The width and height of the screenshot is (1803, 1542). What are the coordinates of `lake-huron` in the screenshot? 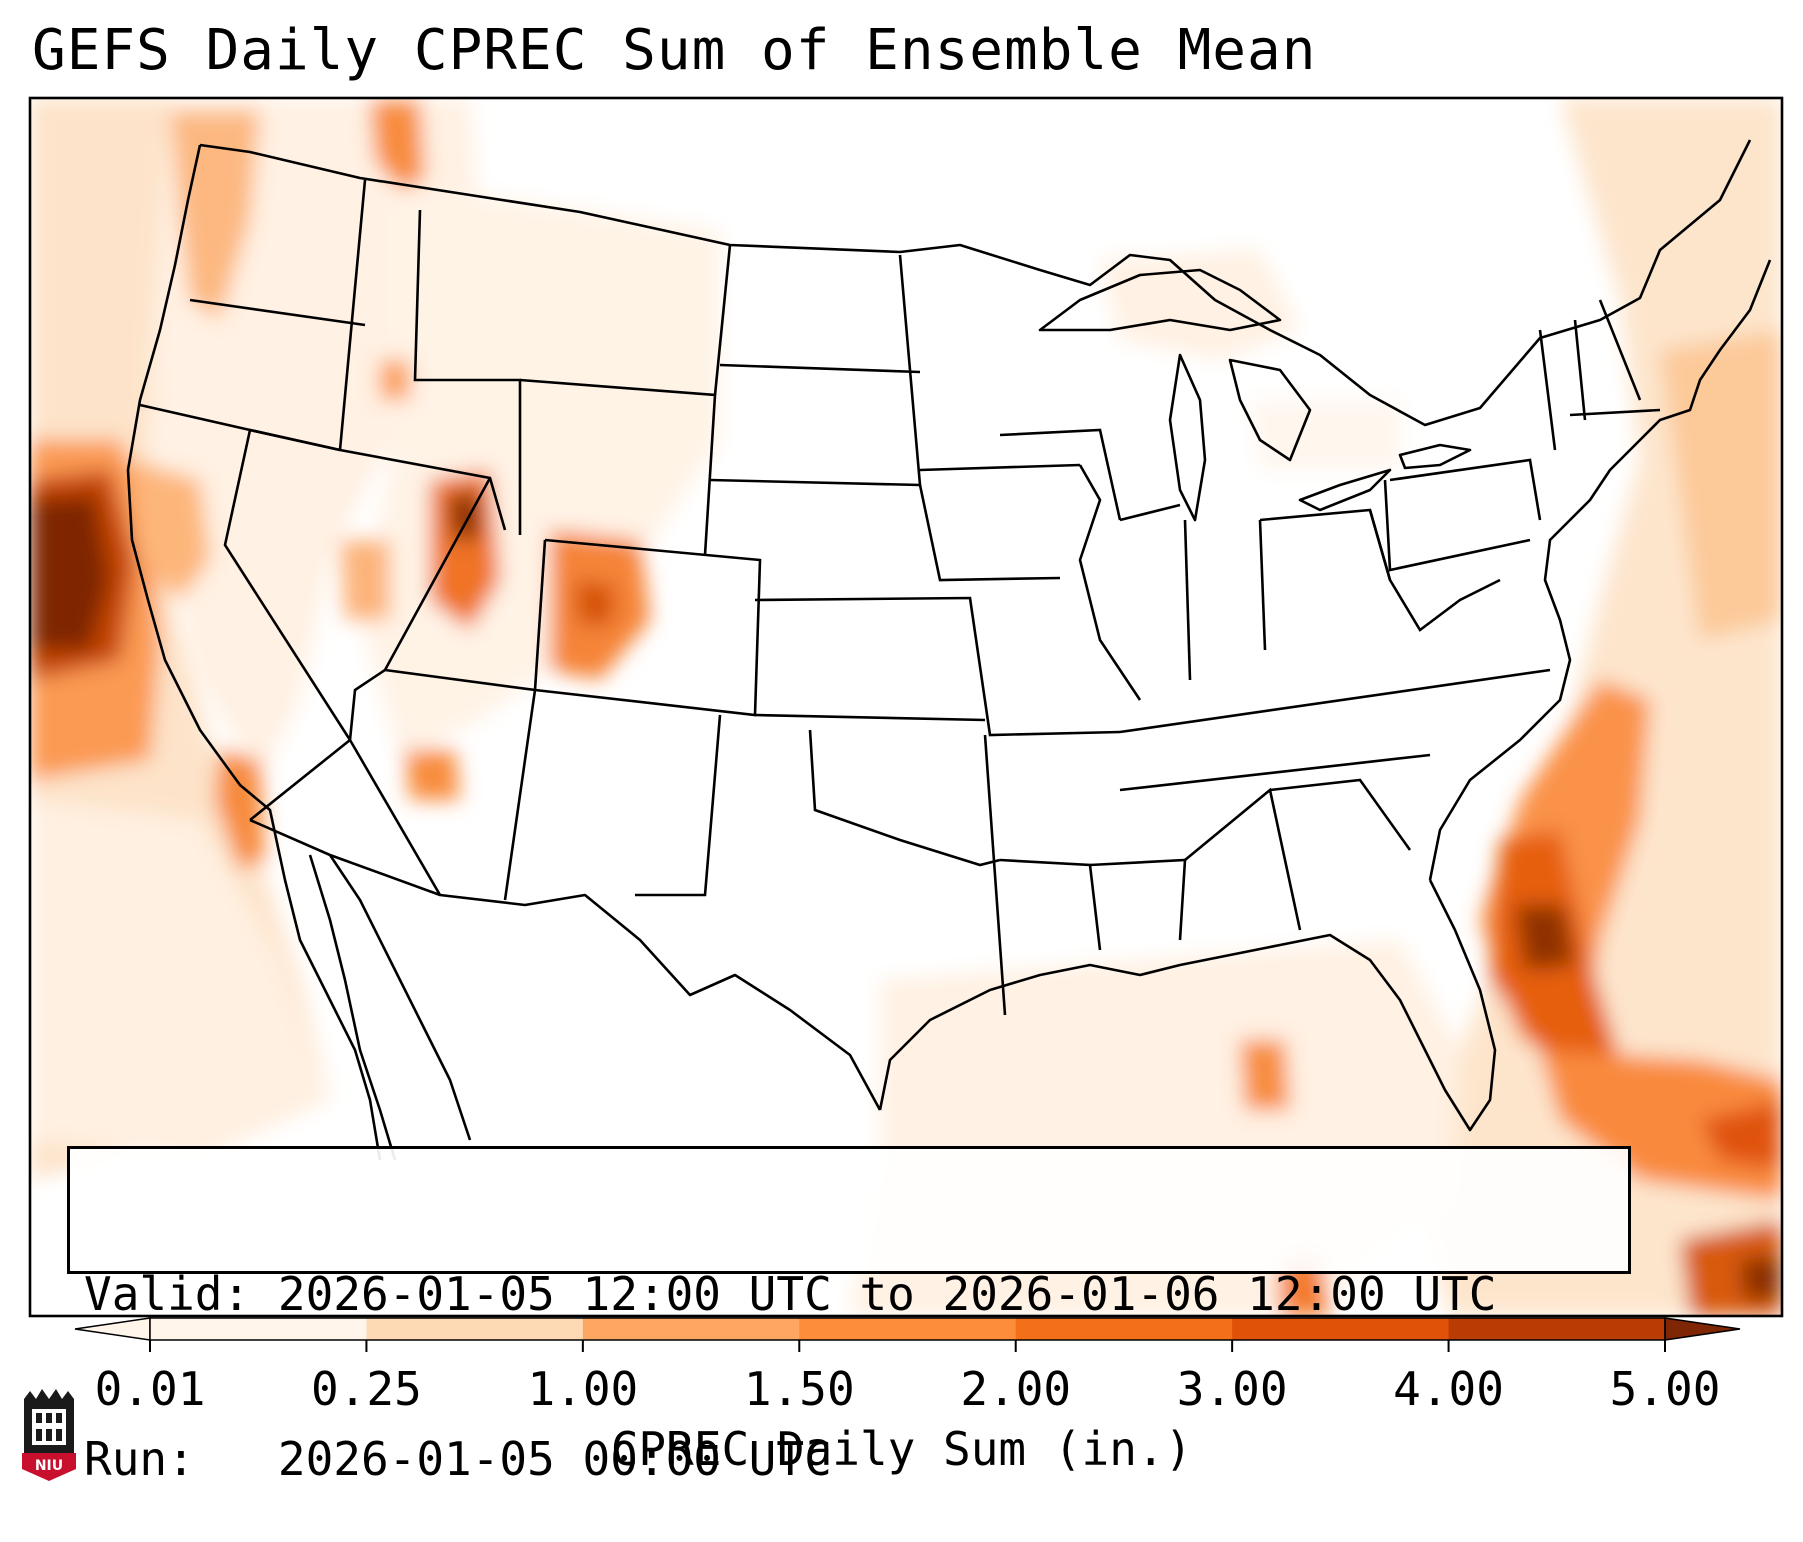 It's located at (1270, 410).